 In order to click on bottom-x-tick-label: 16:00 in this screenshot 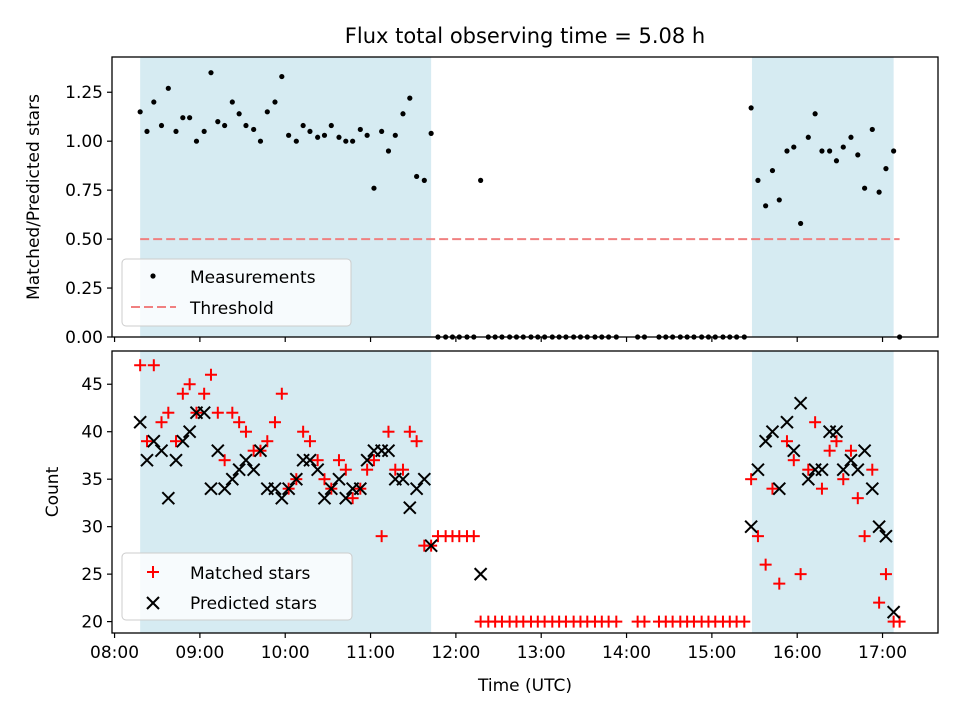, I will do `click(797, 653)`.